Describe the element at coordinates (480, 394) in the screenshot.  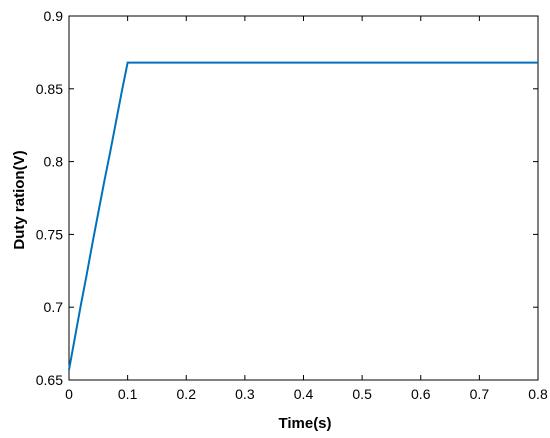
I see `x-tick-label: 0.7` at that location.